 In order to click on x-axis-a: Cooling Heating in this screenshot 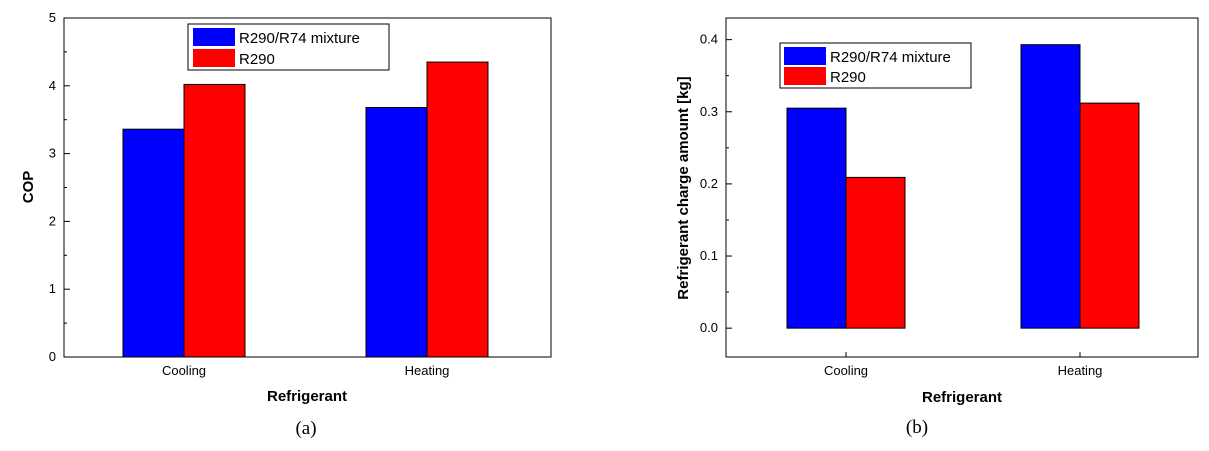, I will do `click(305, 365)`.